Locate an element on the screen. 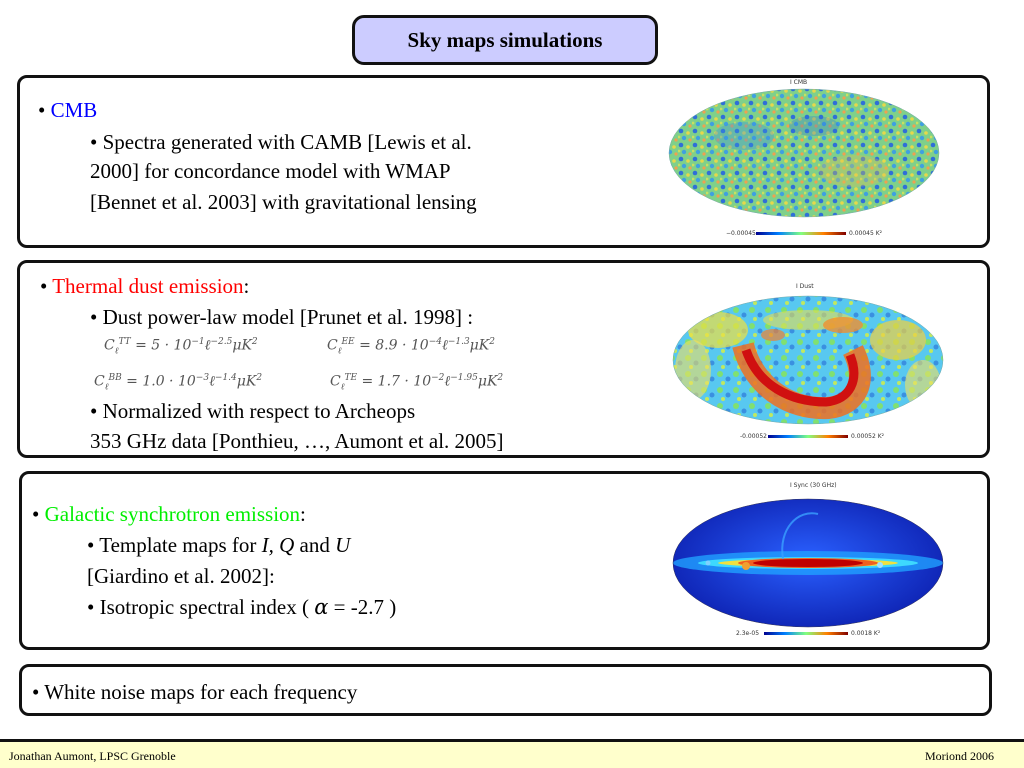  sync-template-line: • Template maps for I, Q and U is located at coordinates (219, 545).